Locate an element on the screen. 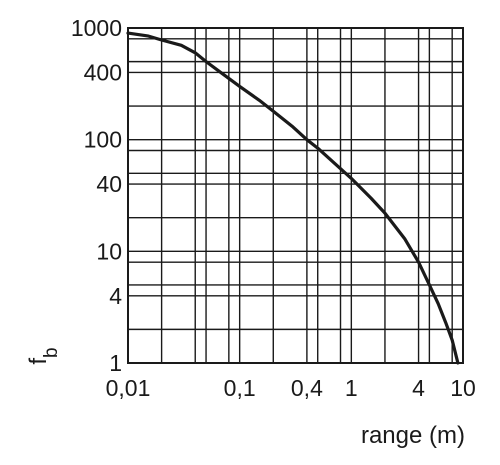 The width and height of the screenshot is (500, 465). y-tick-label-6: 1000 is located at coordinates (96, 28).